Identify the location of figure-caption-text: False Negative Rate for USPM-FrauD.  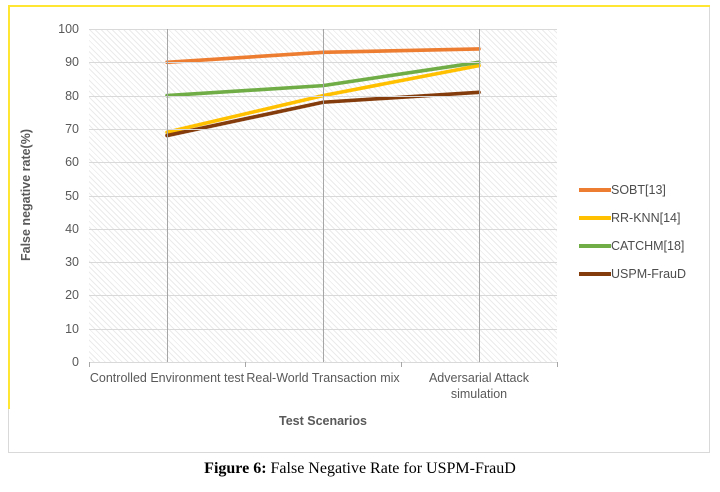
(393, 468).